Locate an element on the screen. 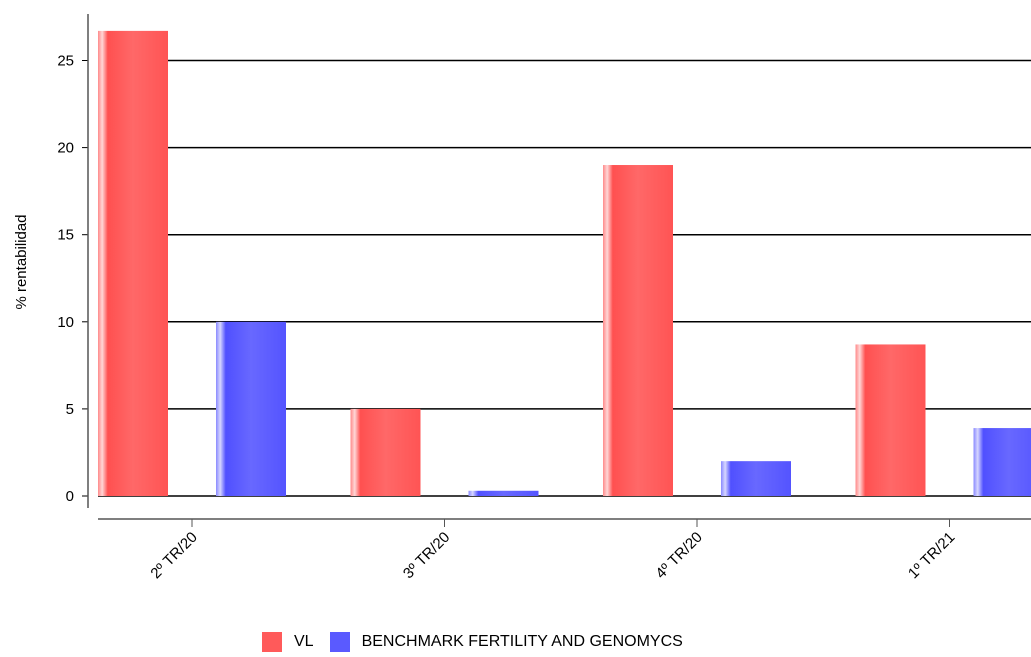 This screenshot has width=1031, height=657. legend: VL BENCHMARK FERTILITY AND GENOMYCS is located at coordinates (480, 642).